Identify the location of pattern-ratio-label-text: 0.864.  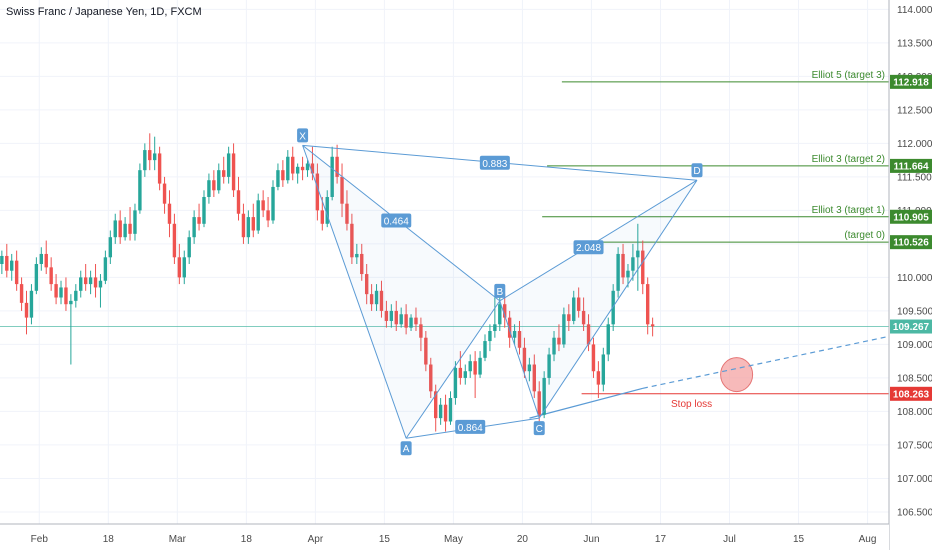
(470, 428).